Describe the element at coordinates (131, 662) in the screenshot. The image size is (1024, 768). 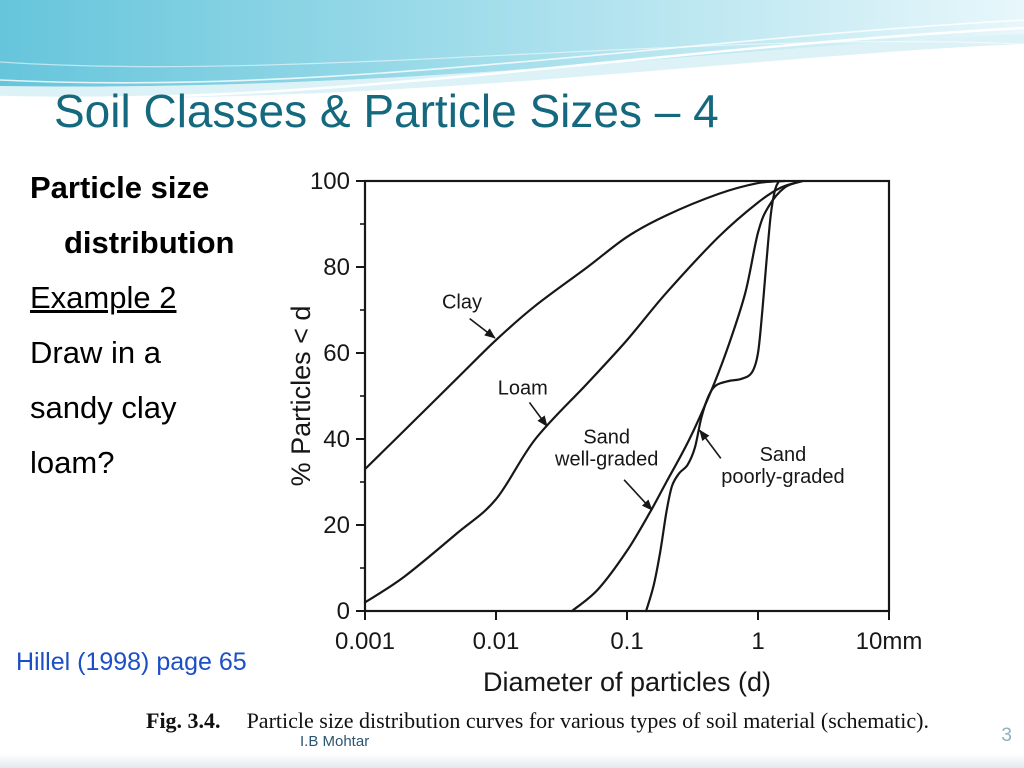
I see `reference-citation: Hillel (1998) page 65` at that location.